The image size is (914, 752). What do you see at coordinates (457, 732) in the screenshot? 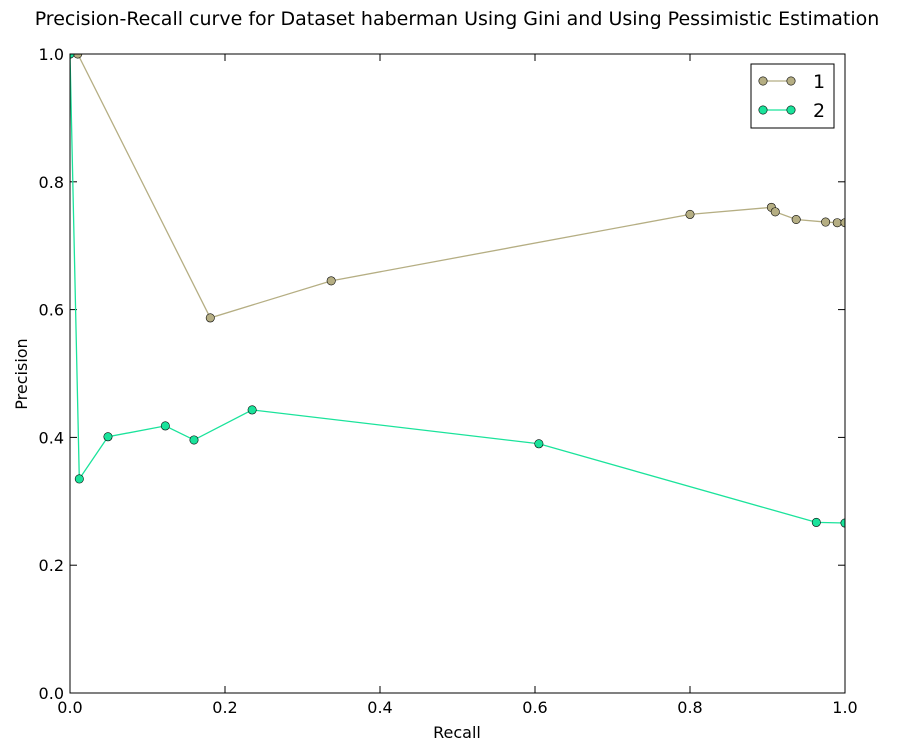
I see `x-axis-label: Recall` at bounding box center [457, 732].